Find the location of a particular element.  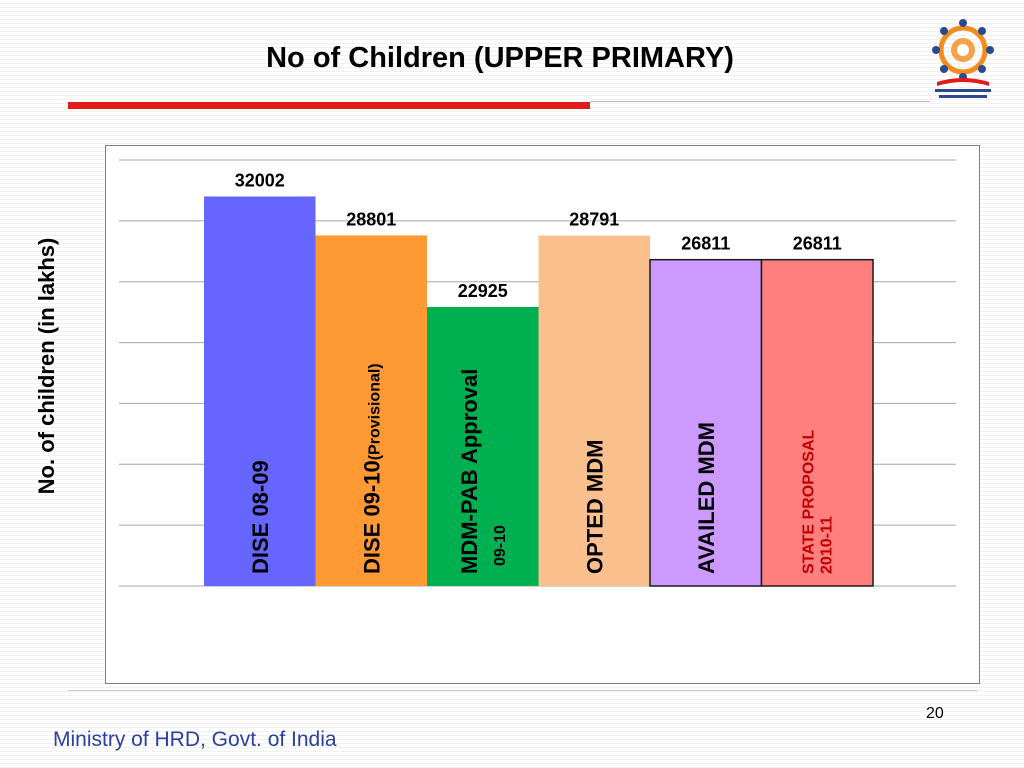

data-label: 22925 is located at coordinates (483, 291).